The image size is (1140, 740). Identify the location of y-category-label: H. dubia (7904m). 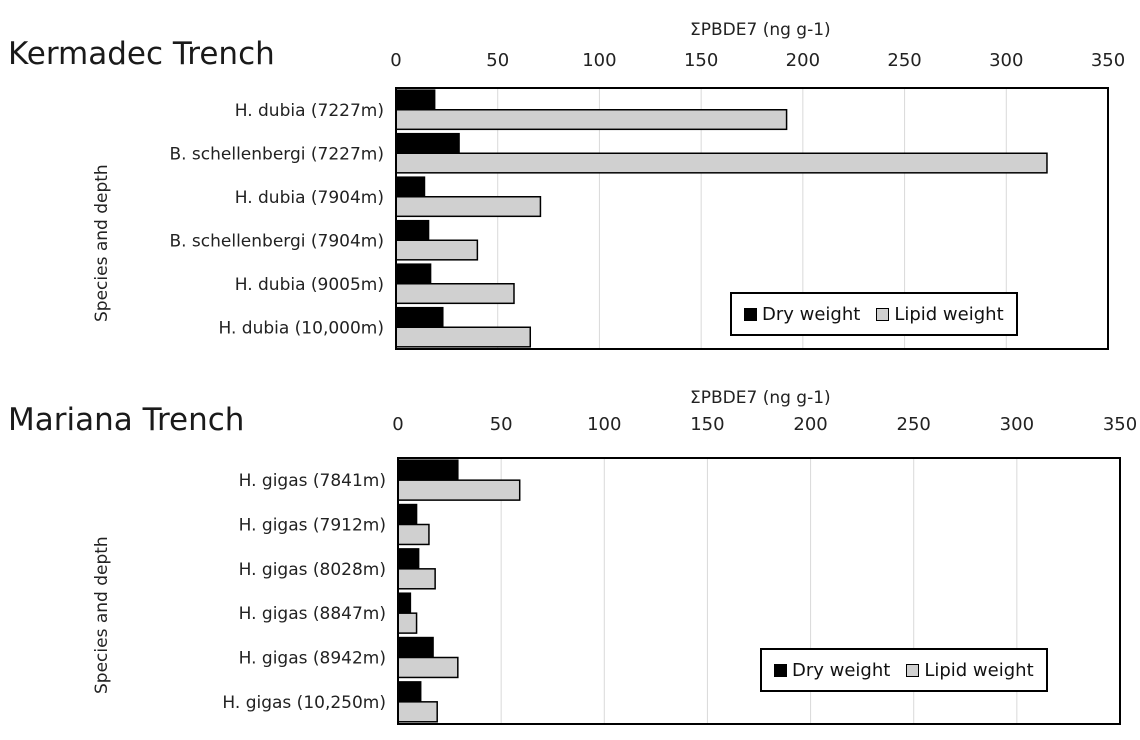
(309, 198).